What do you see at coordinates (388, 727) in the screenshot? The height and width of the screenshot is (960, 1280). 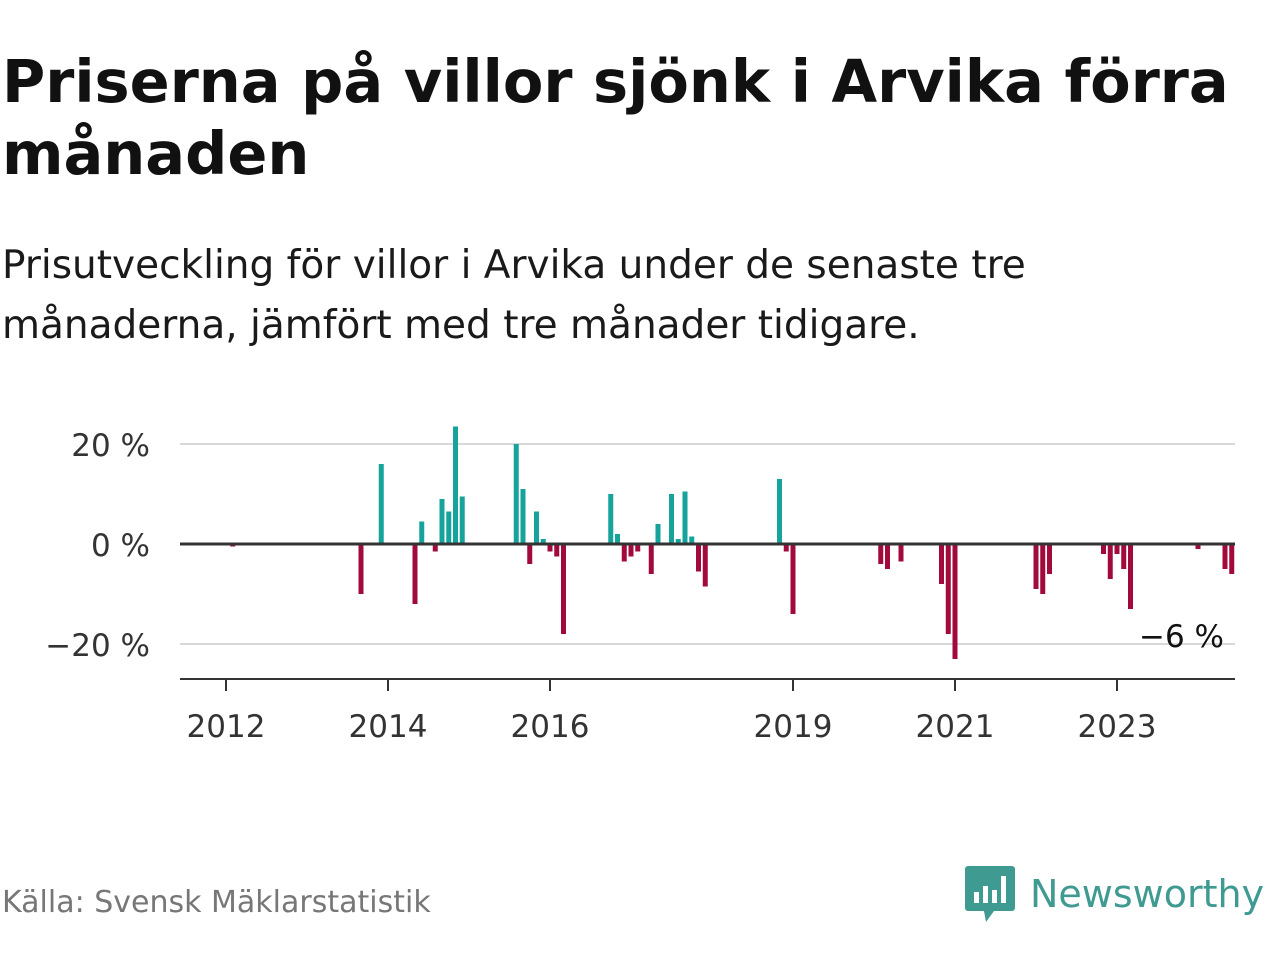 I see `x-tick-label: 2014` at bounding box center [388, 727].